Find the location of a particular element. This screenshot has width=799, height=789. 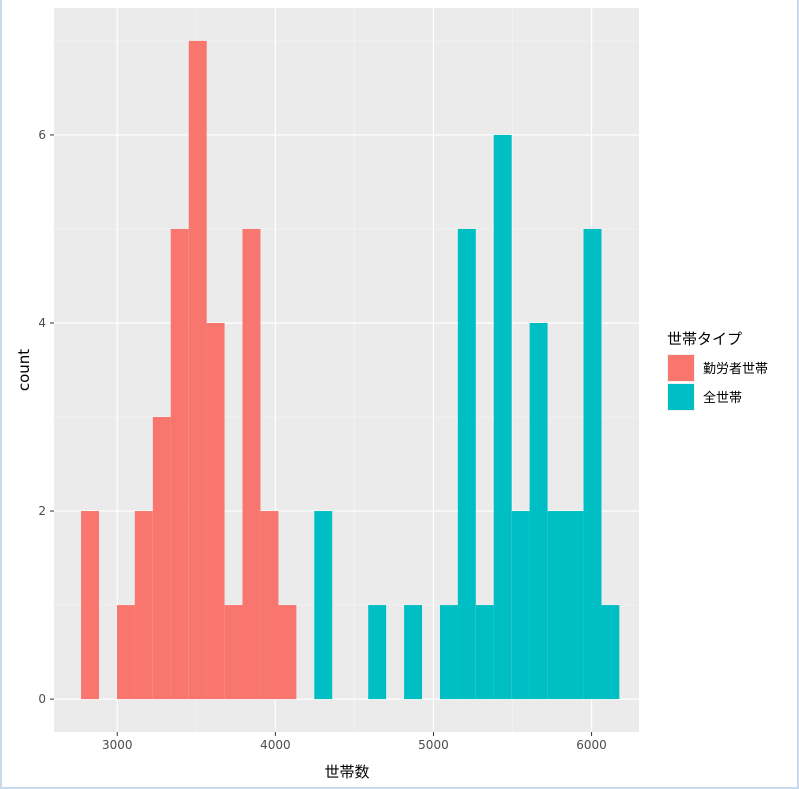

legend-title: 世帯タイプ is located at coordinates (704, 339).